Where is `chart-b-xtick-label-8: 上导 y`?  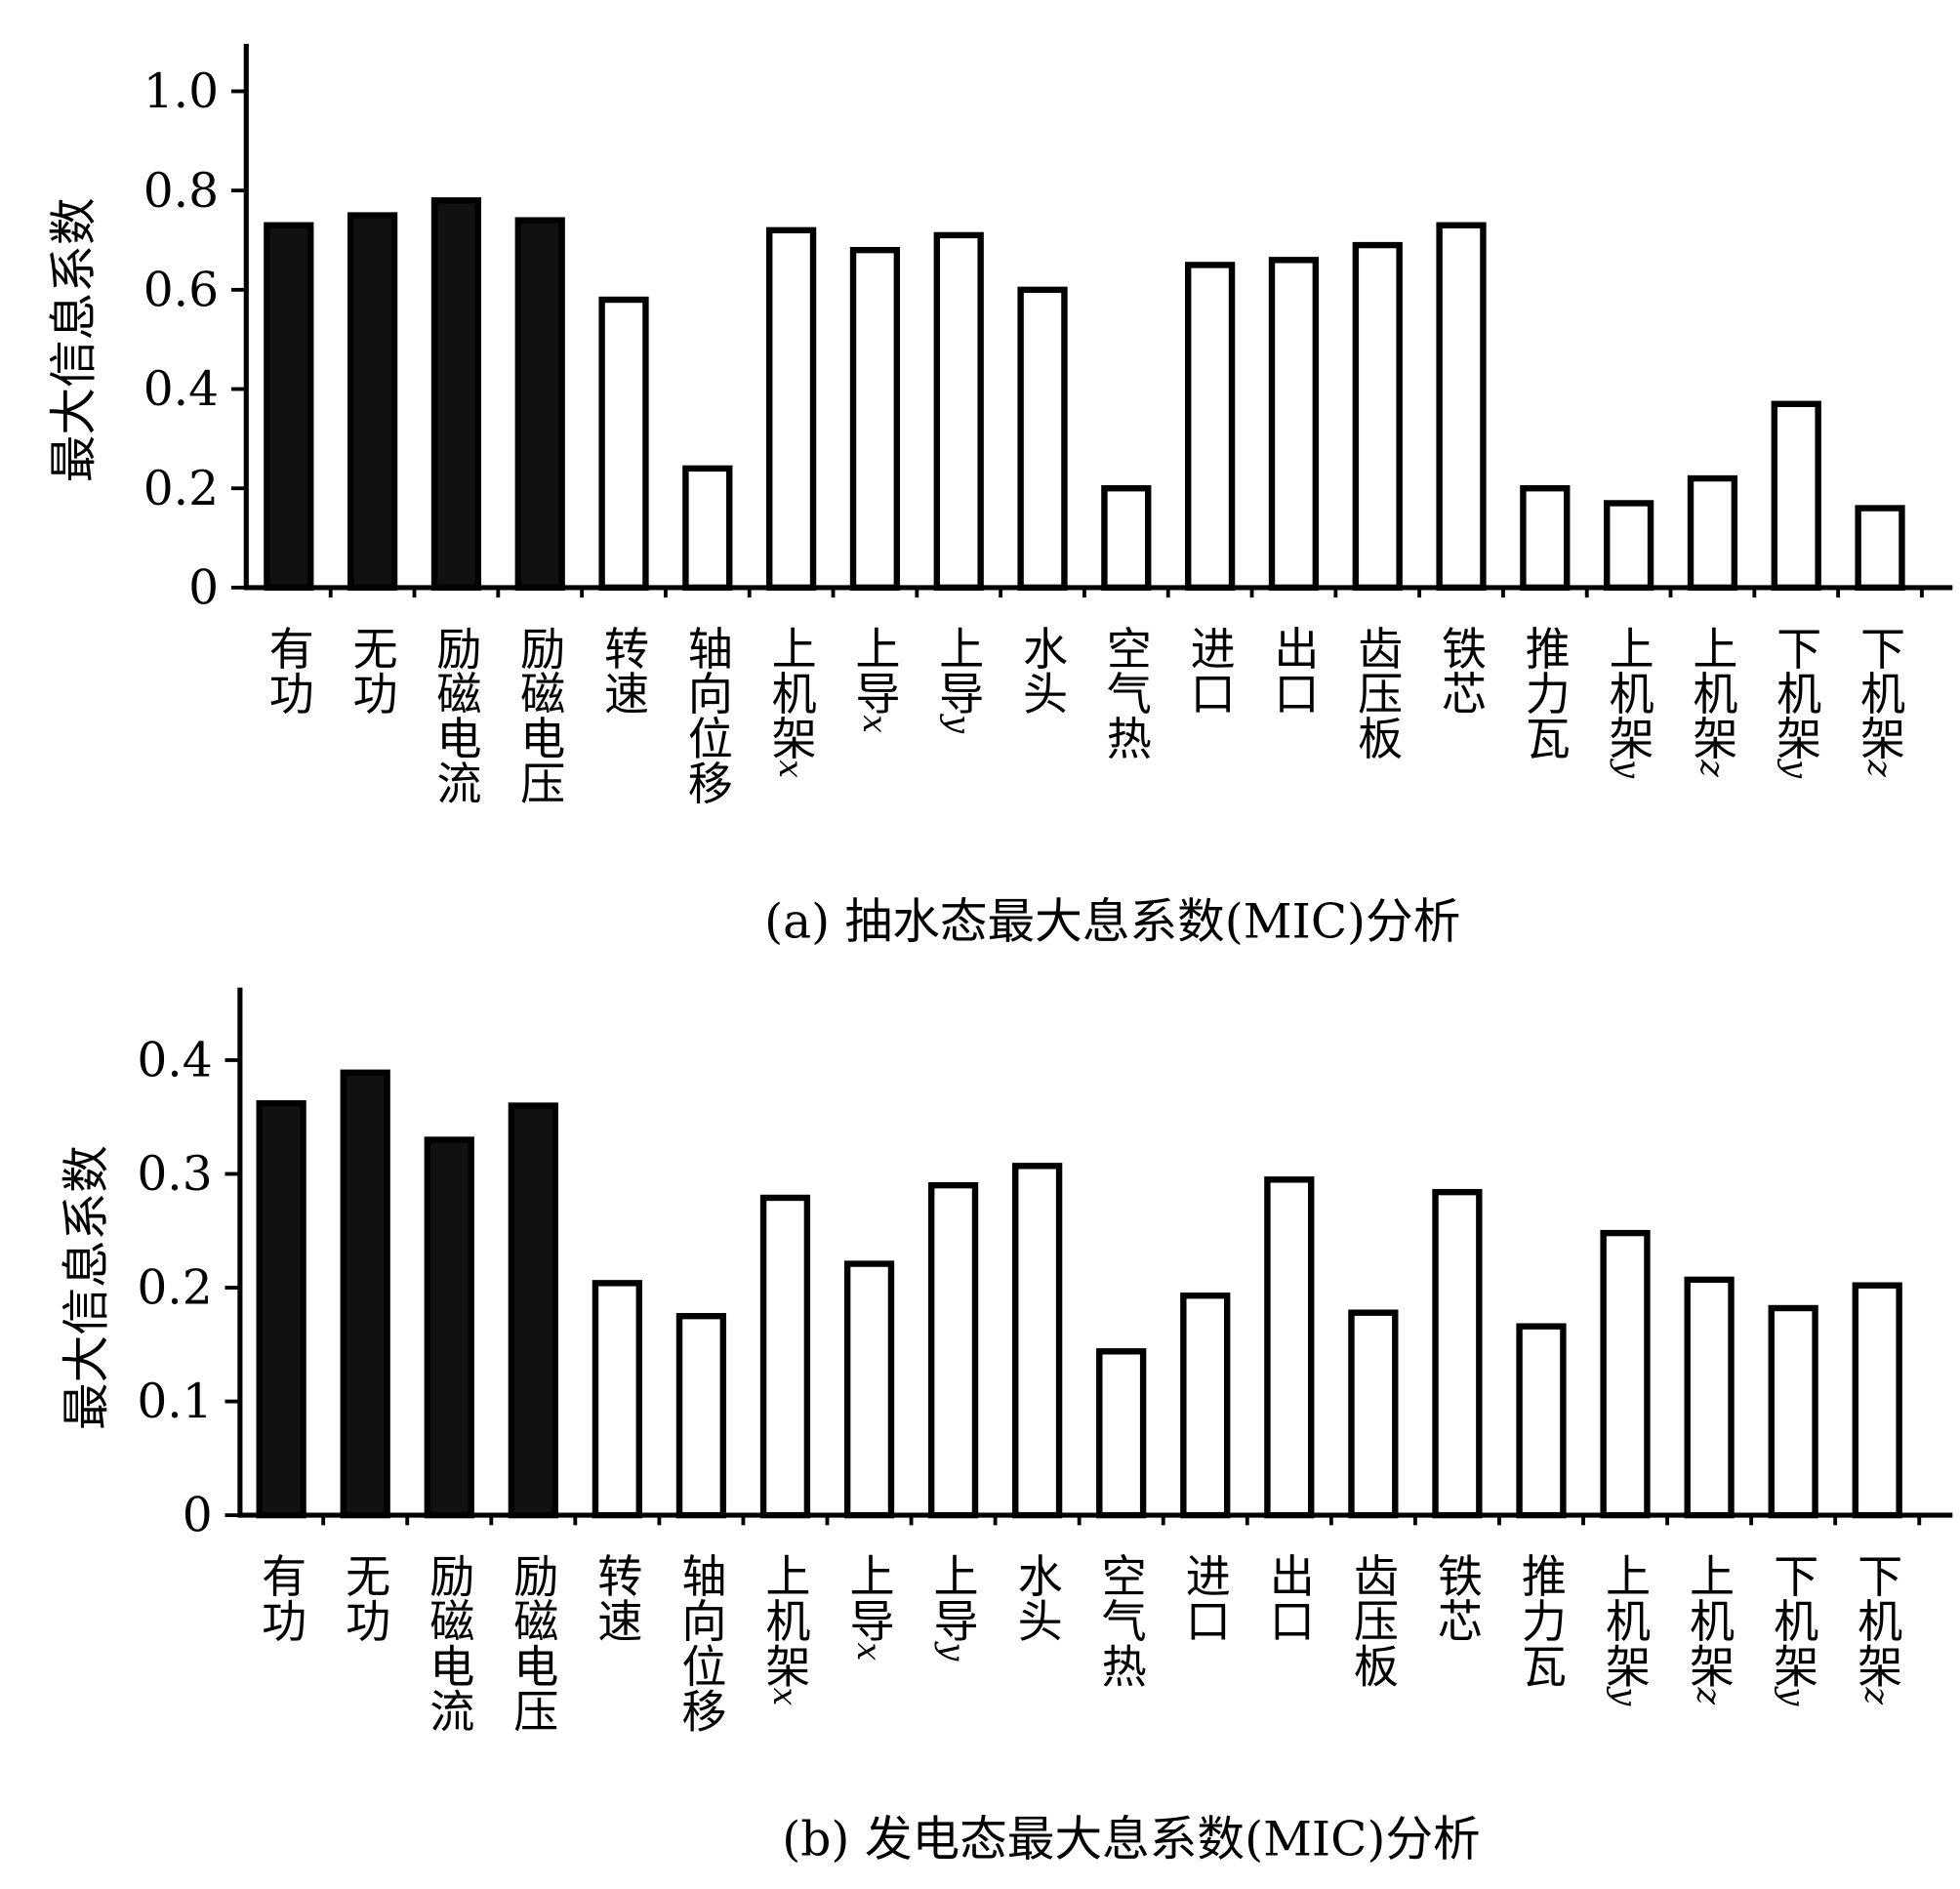
chart-b-xtick-label-8: 上导 y is located at coordinates (954, 1608).